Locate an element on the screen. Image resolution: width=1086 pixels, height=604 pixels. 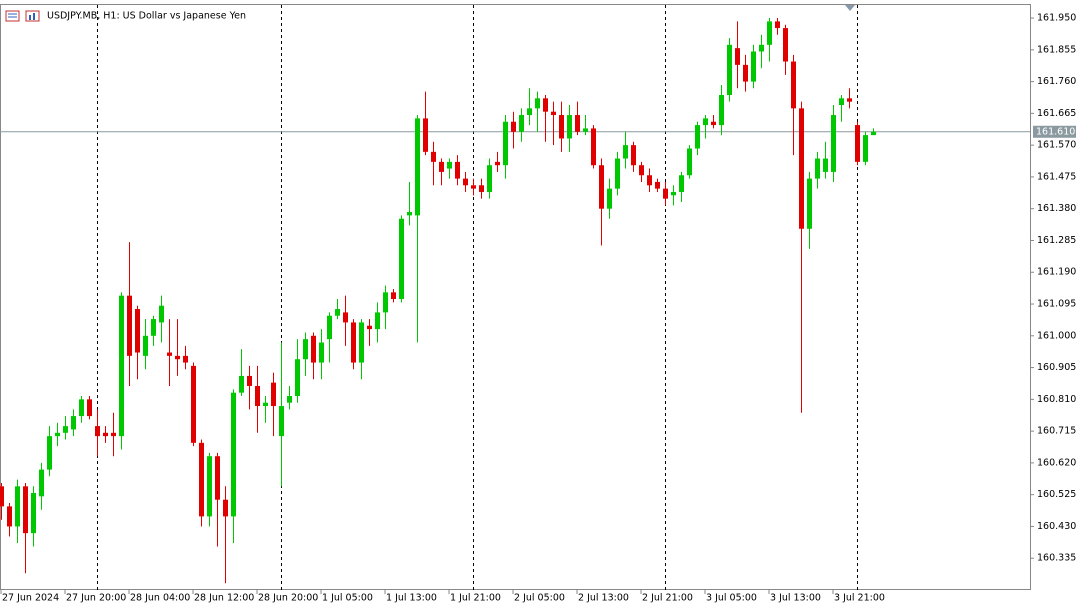
y-tick-label: 160.715 is located at coordinates (1056, 431).